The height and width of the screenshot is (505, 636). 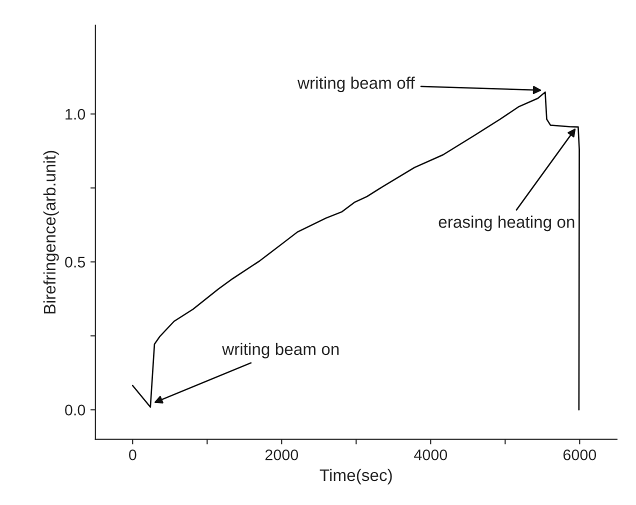 What do you see at coordinates (280, 350) in the screenshot?
I see `annotation: writing beam on` at bounding box center [280, 350].